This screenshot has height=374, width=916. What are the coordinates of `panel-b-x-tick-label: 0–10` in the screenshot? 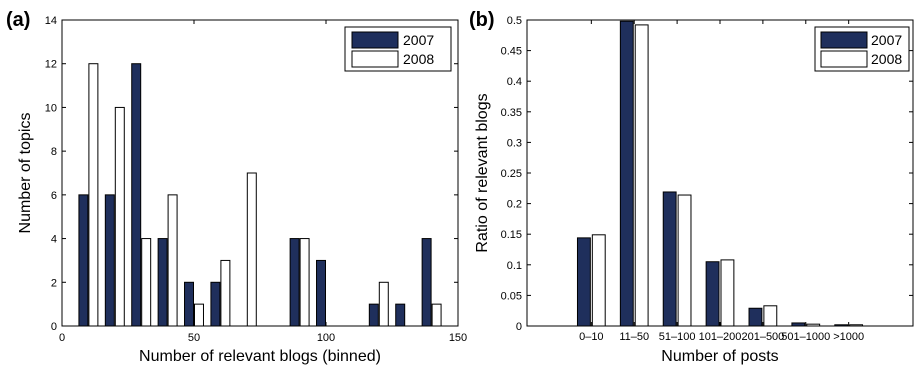 It's located at (591, 337).